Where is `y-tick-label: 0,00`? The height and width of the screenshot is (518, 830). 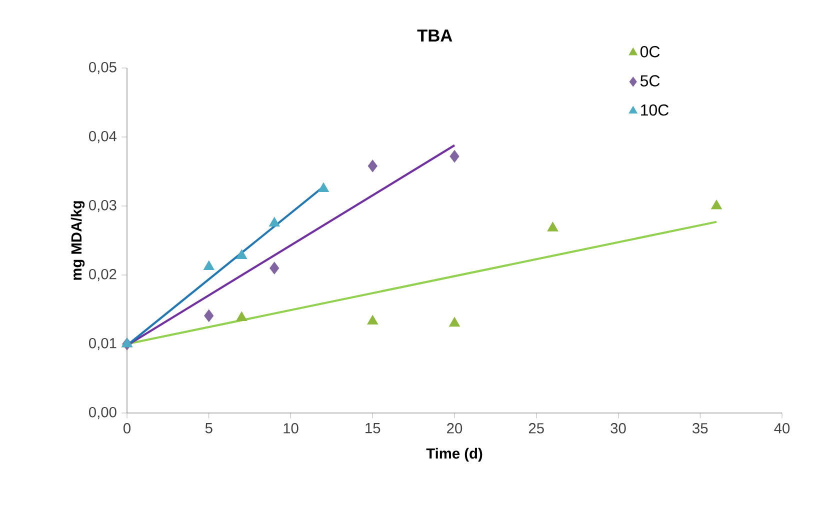
y-tick-label: 0,00 is located at coordinates (102, 413).